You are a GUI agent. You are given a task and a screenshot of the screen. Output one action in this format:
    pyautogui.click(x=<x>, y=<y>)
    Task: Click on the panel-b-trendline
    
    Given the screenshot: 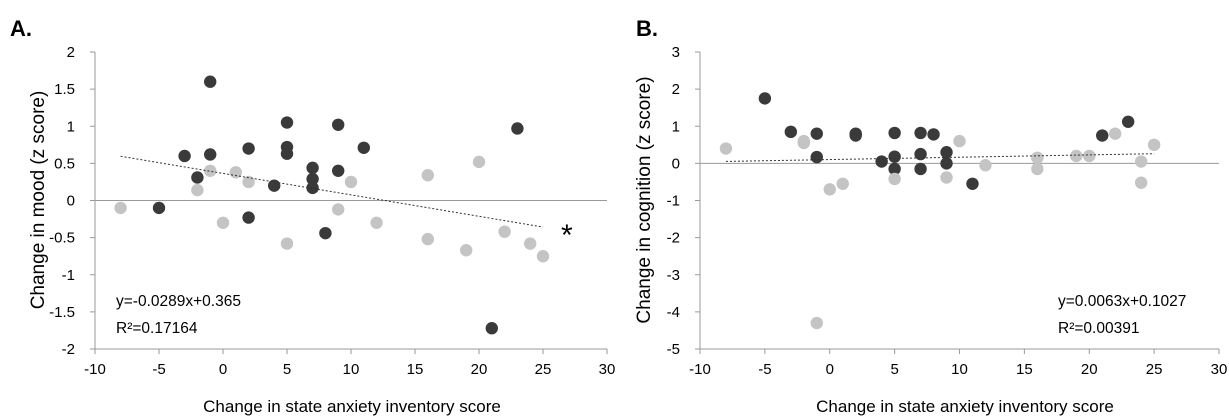 What is the action you would take?
    pyautogui.click(x=940, y=157)
    